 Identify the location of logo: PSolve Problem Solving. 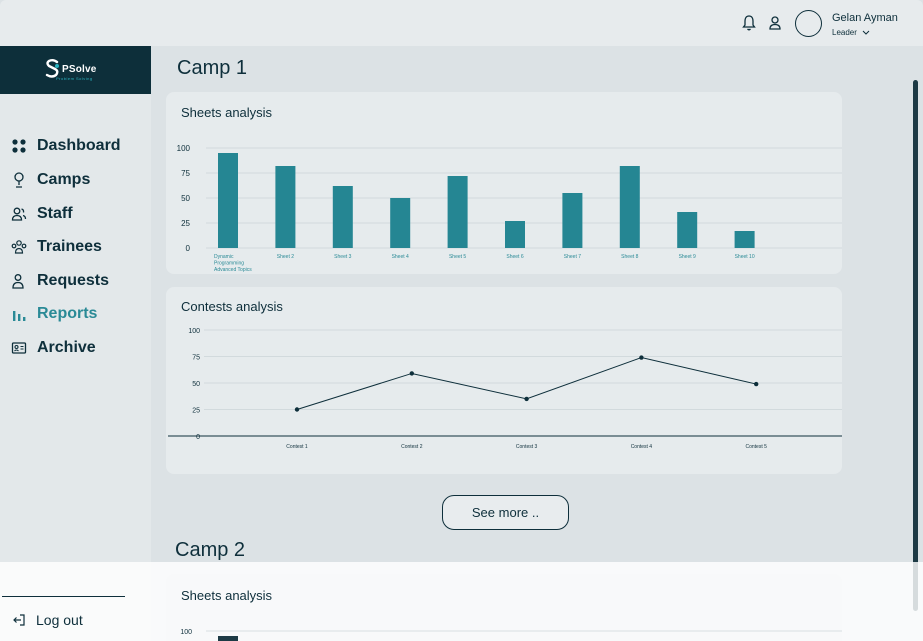
(75, 70).